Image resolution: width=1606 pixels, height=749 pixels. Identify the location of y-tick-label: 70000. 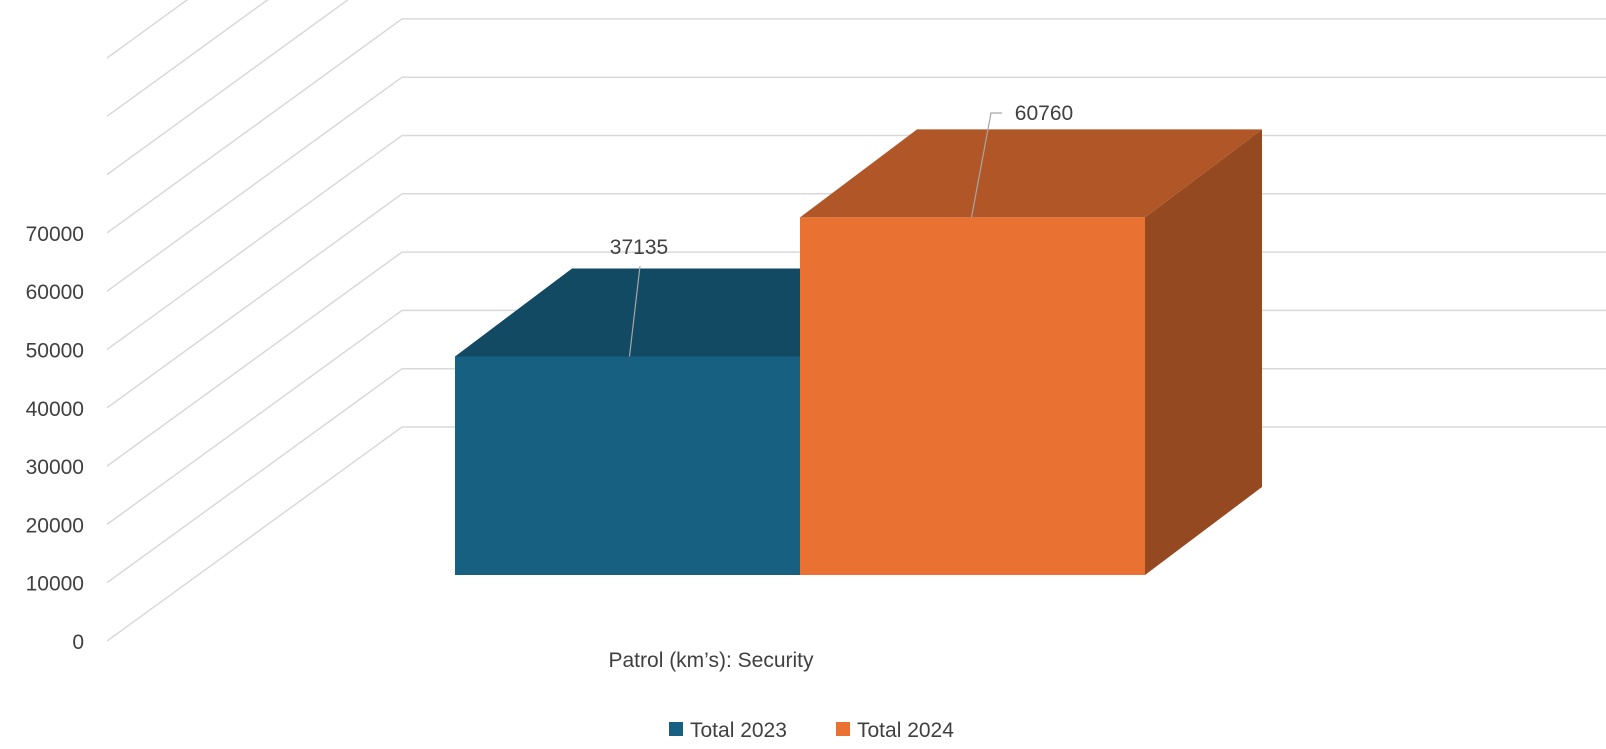
(55, 234).